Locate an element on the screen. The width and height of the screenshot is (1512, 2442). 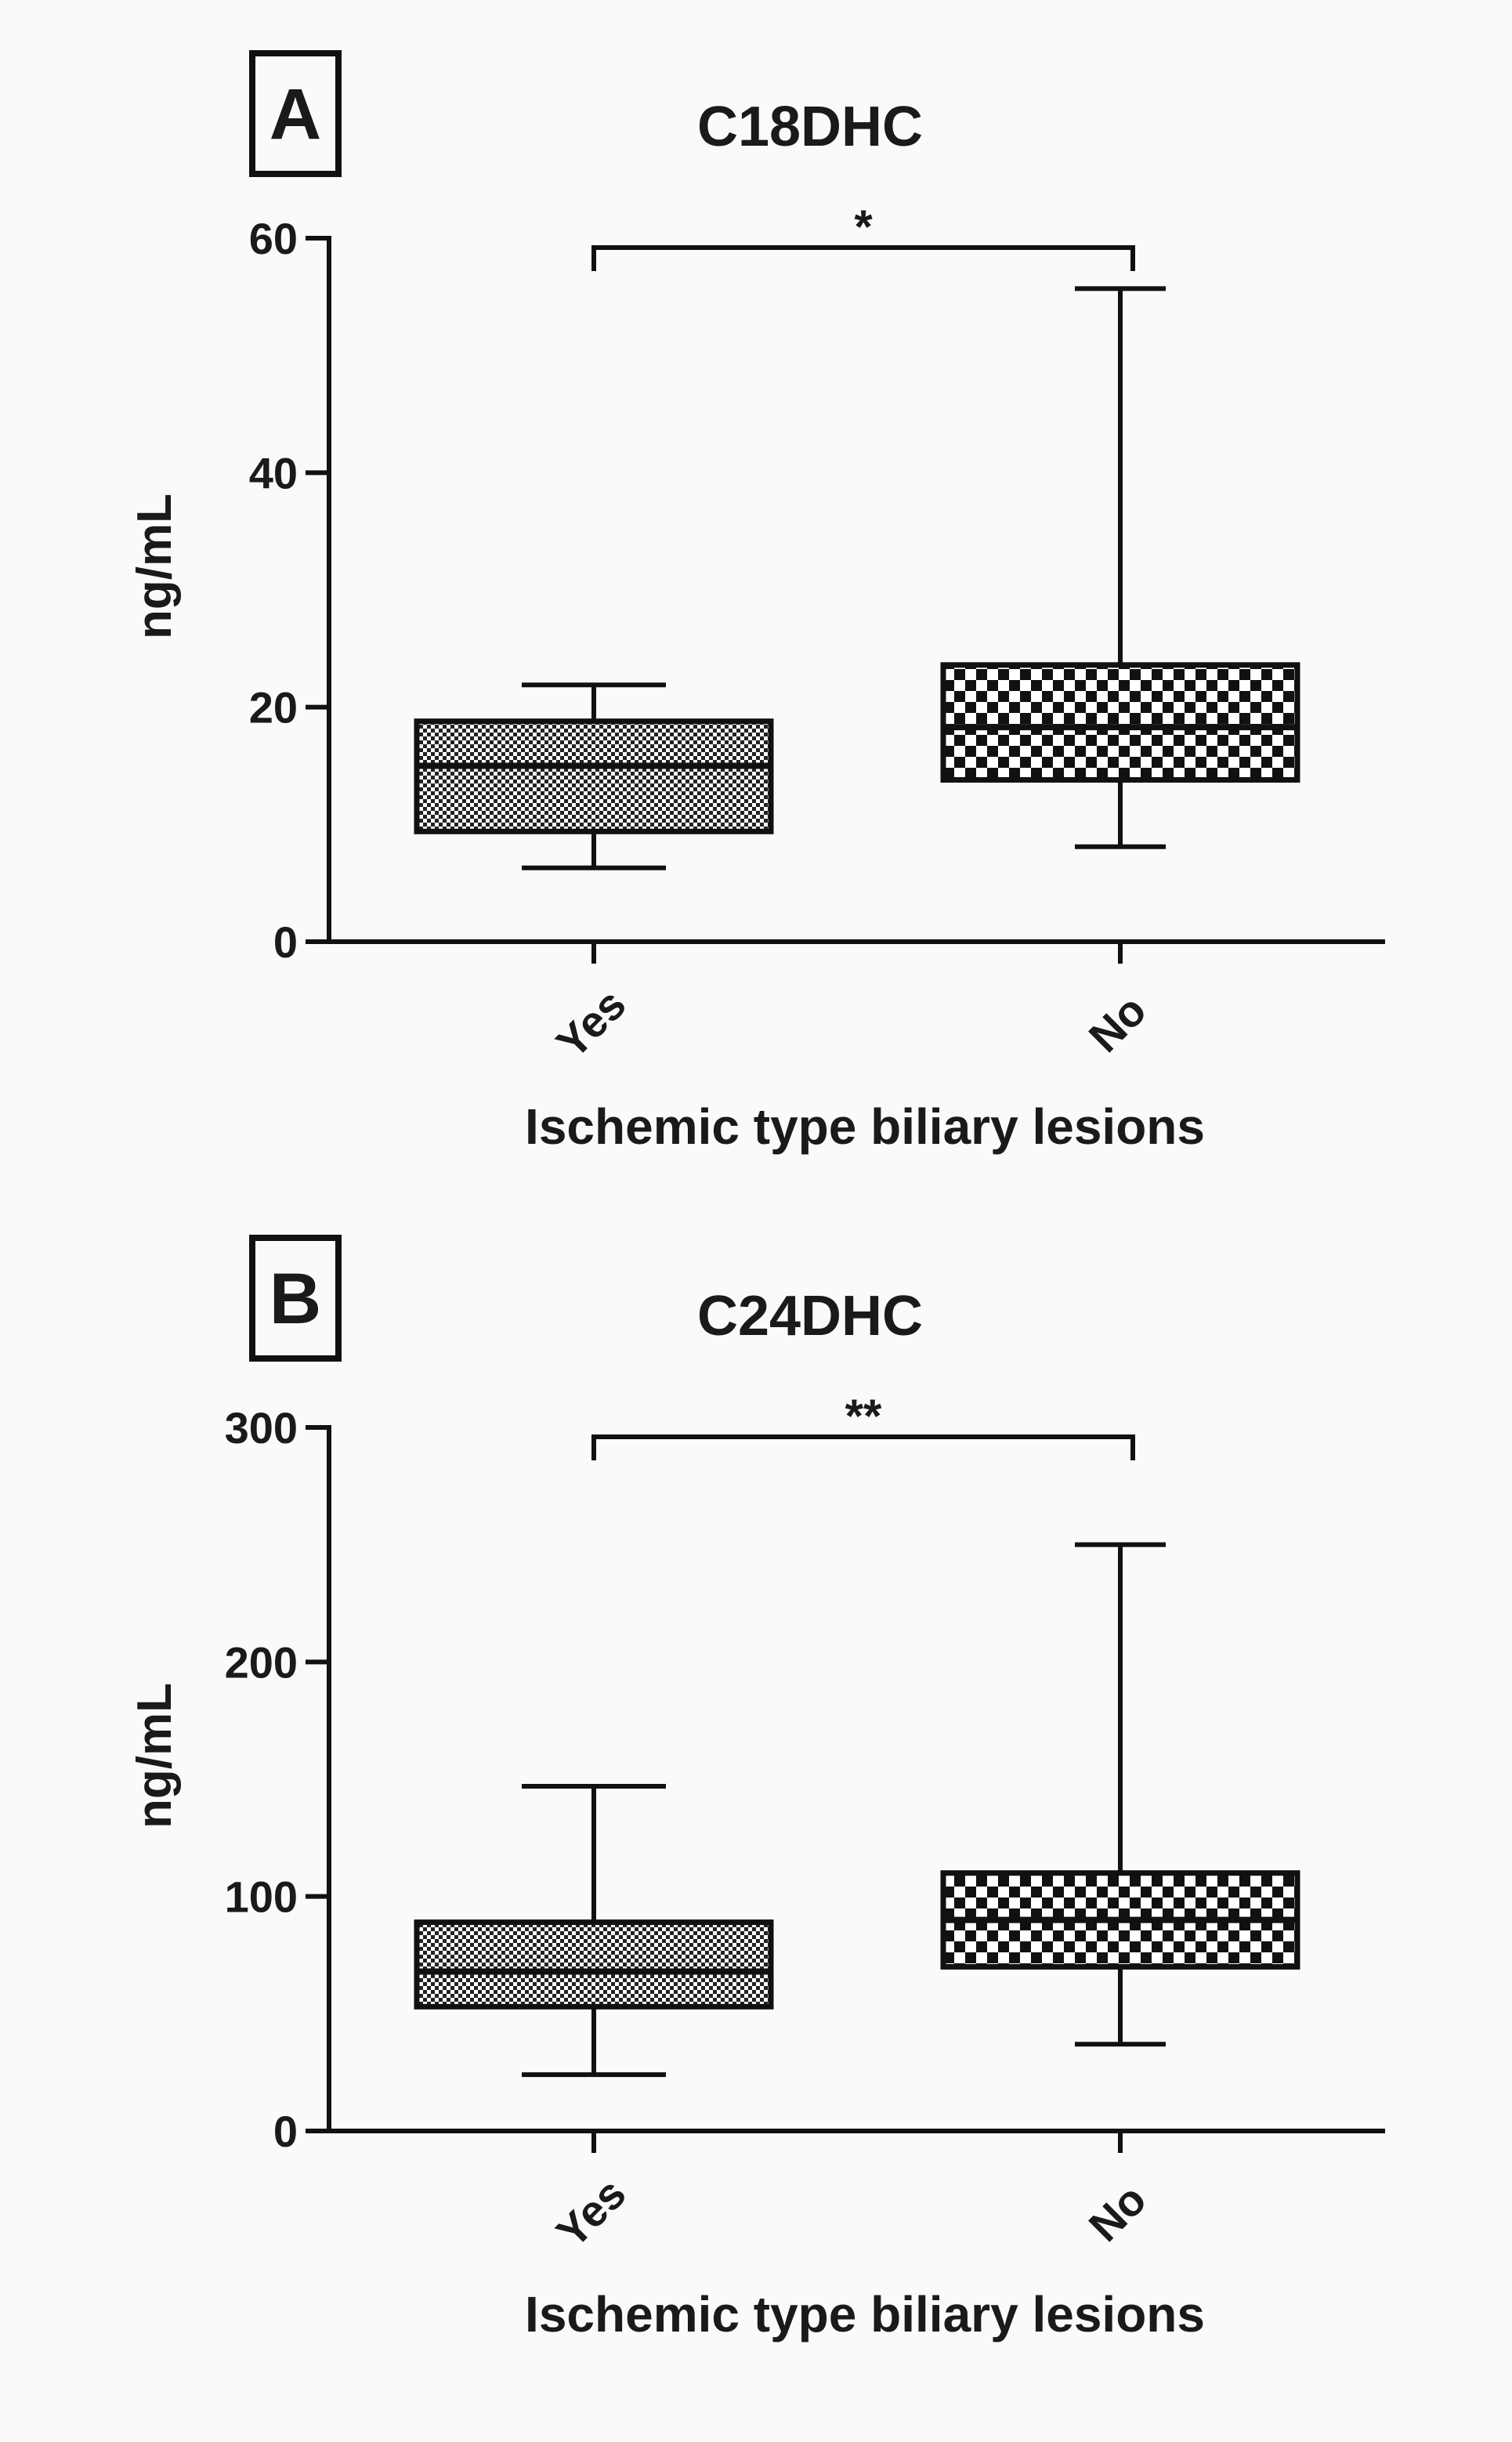
panel-label: B is located at coordinates (295, 1299).